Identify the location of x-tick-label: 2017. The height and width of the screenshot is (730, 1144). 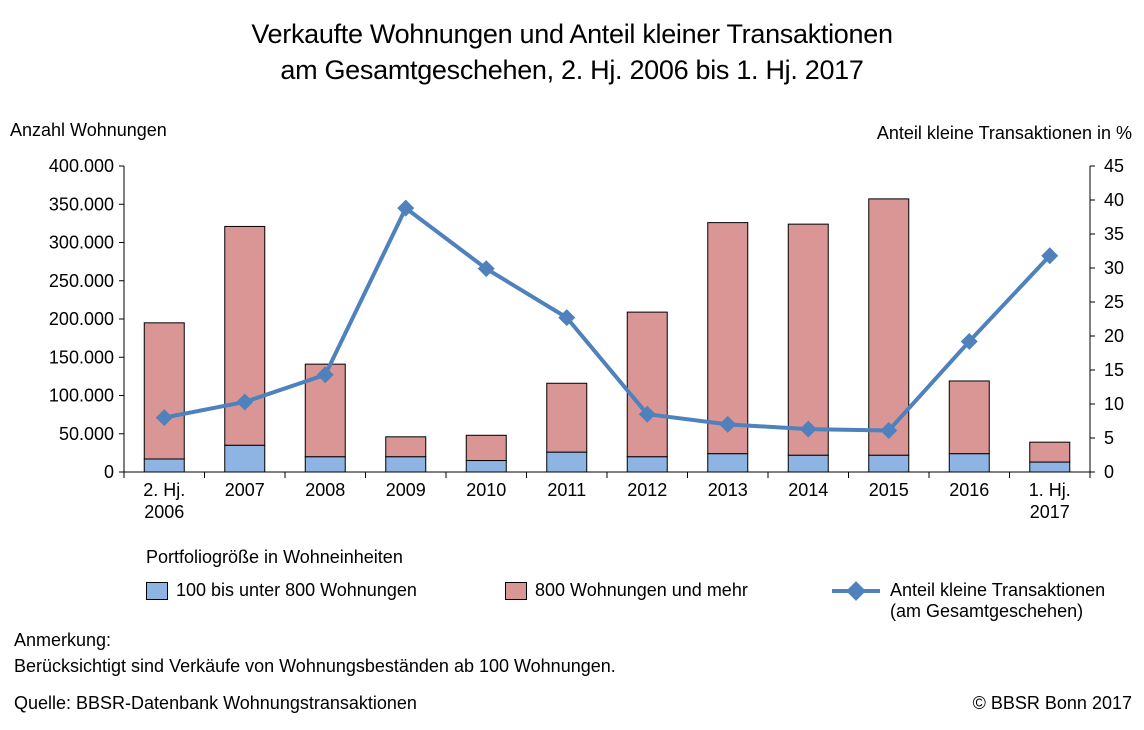
(1050, 512).